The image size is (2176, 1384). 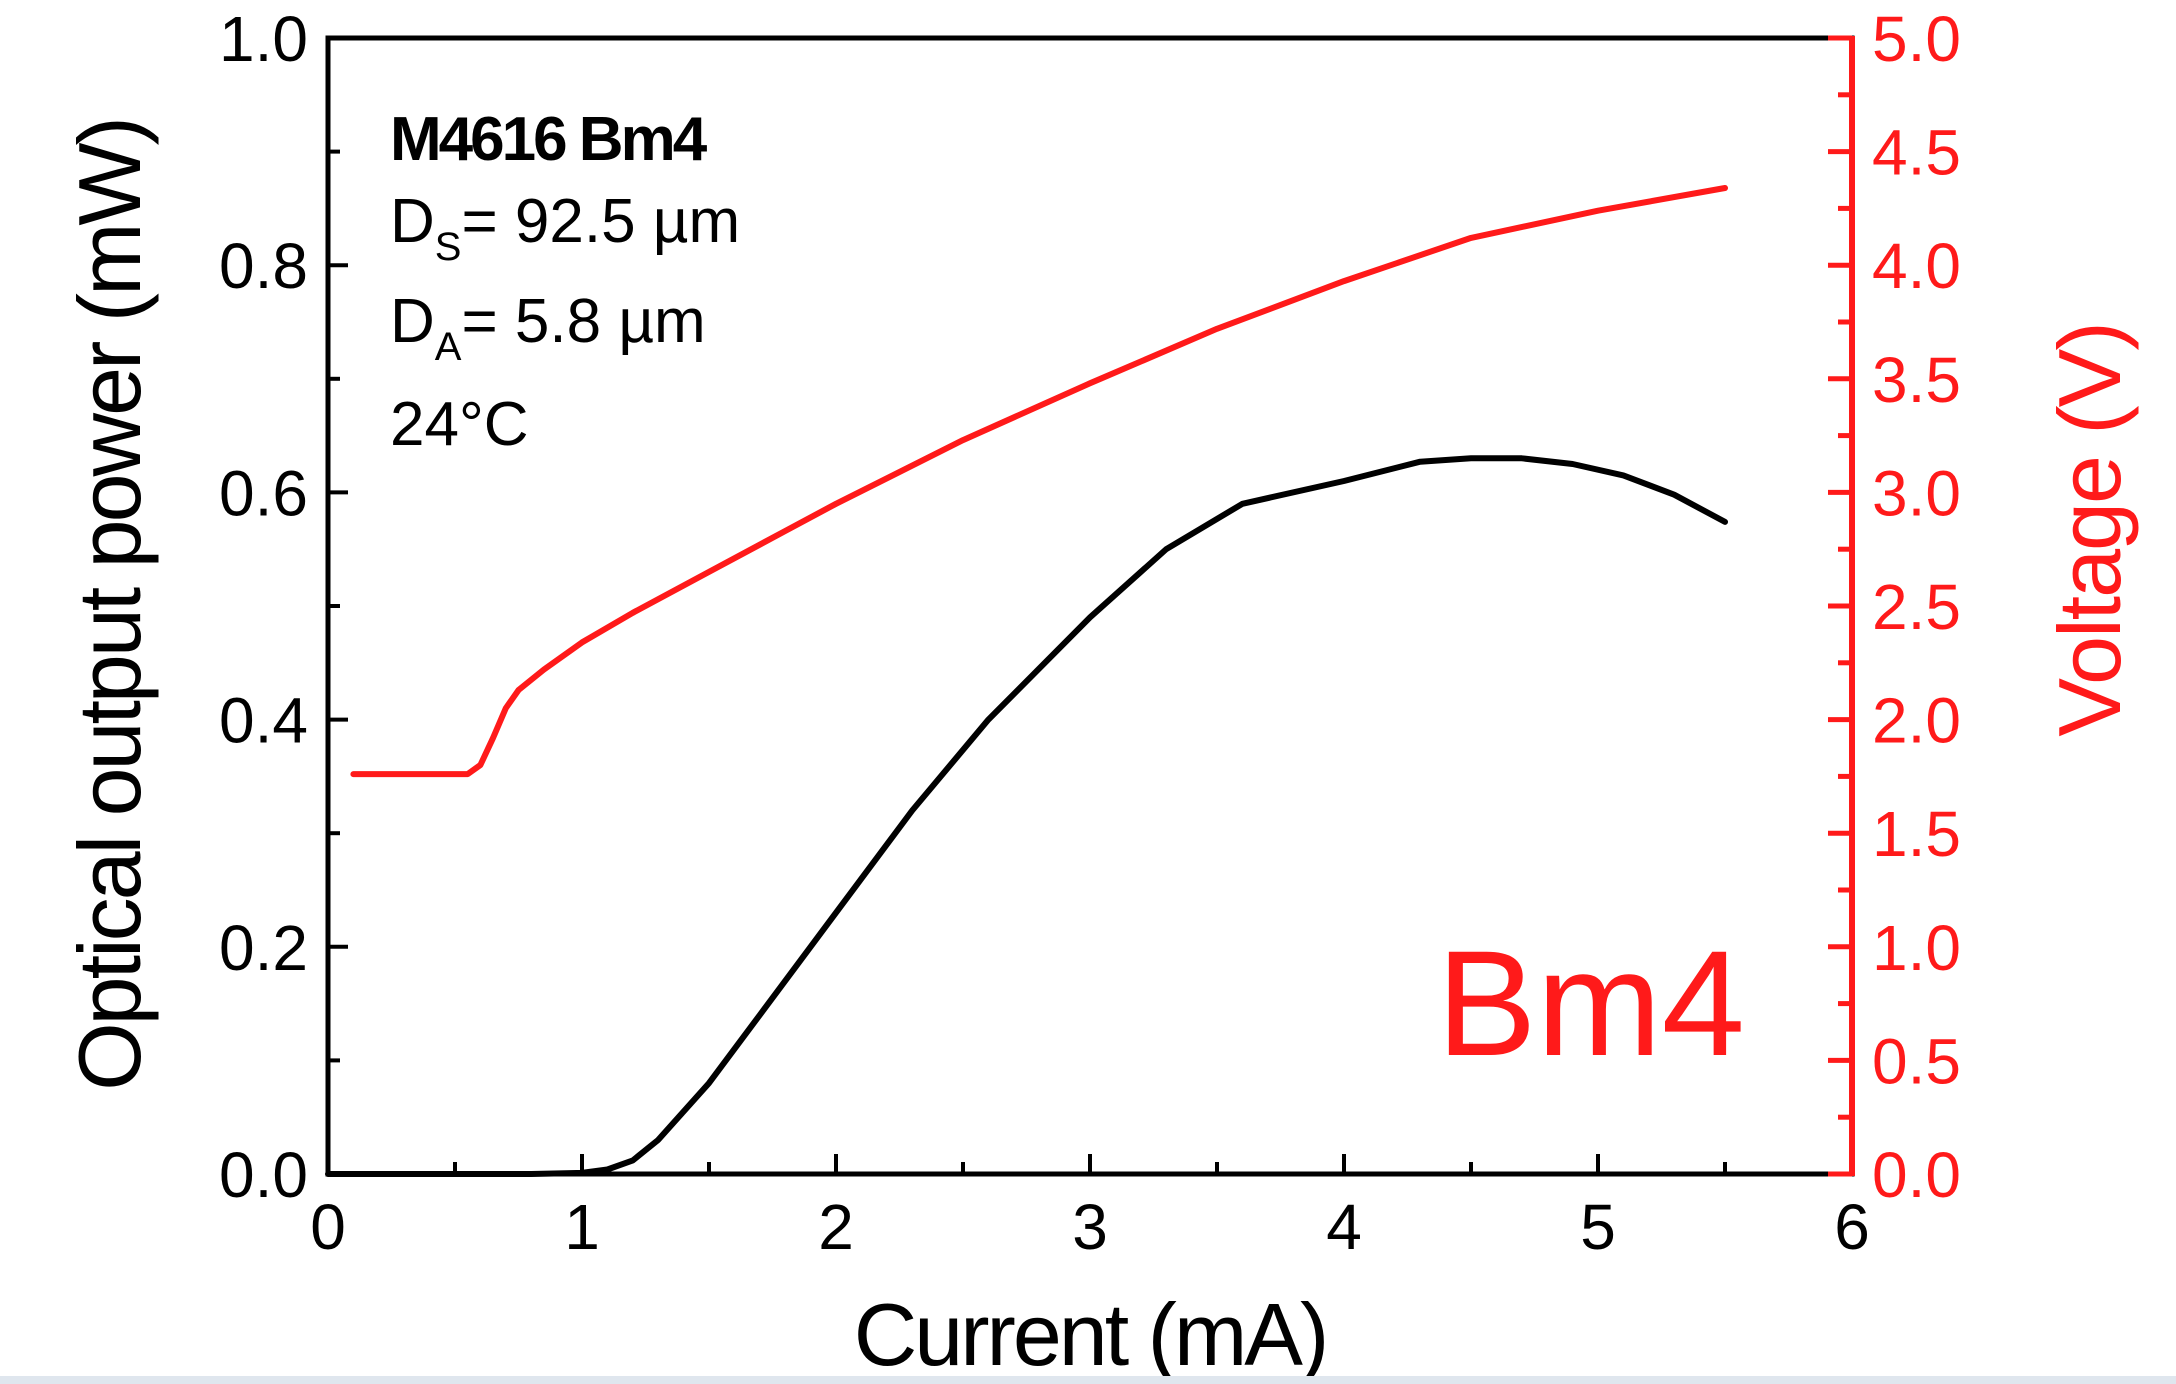 I want to click on annotation-da-label: D, so click(x=412, y=321).